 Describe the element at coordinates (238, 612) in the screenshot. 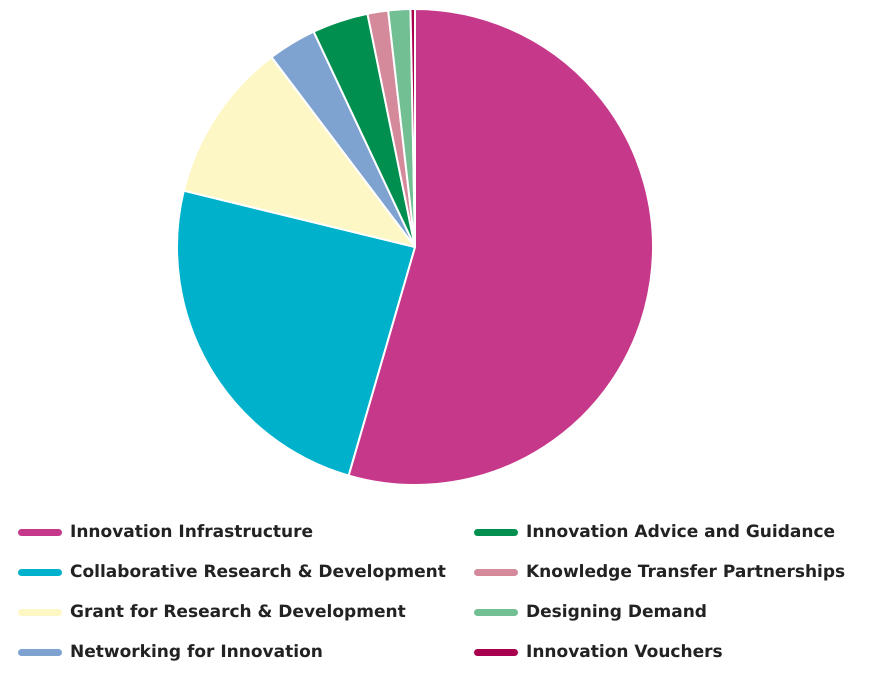

I see `legend-label: Grant for Research & Development` at that location.